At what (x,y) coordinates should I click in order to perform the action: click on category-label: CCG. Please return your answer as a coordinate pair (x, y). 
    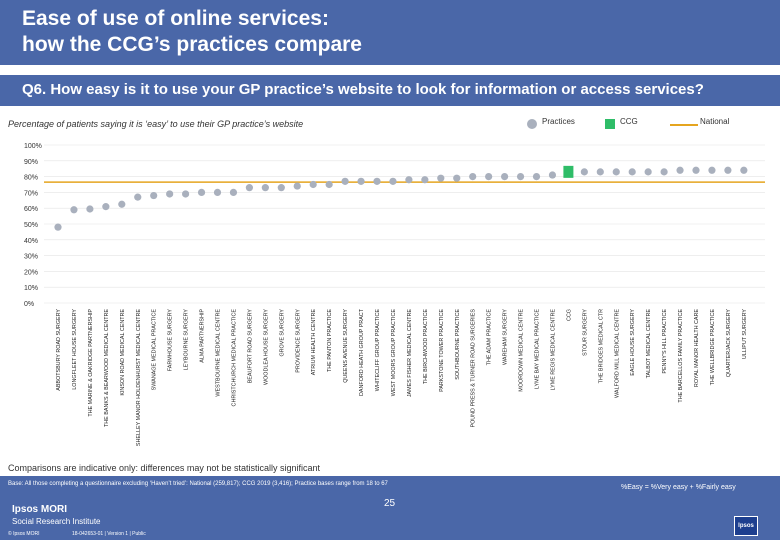
    Looking at the image, I should click on (569, 315).